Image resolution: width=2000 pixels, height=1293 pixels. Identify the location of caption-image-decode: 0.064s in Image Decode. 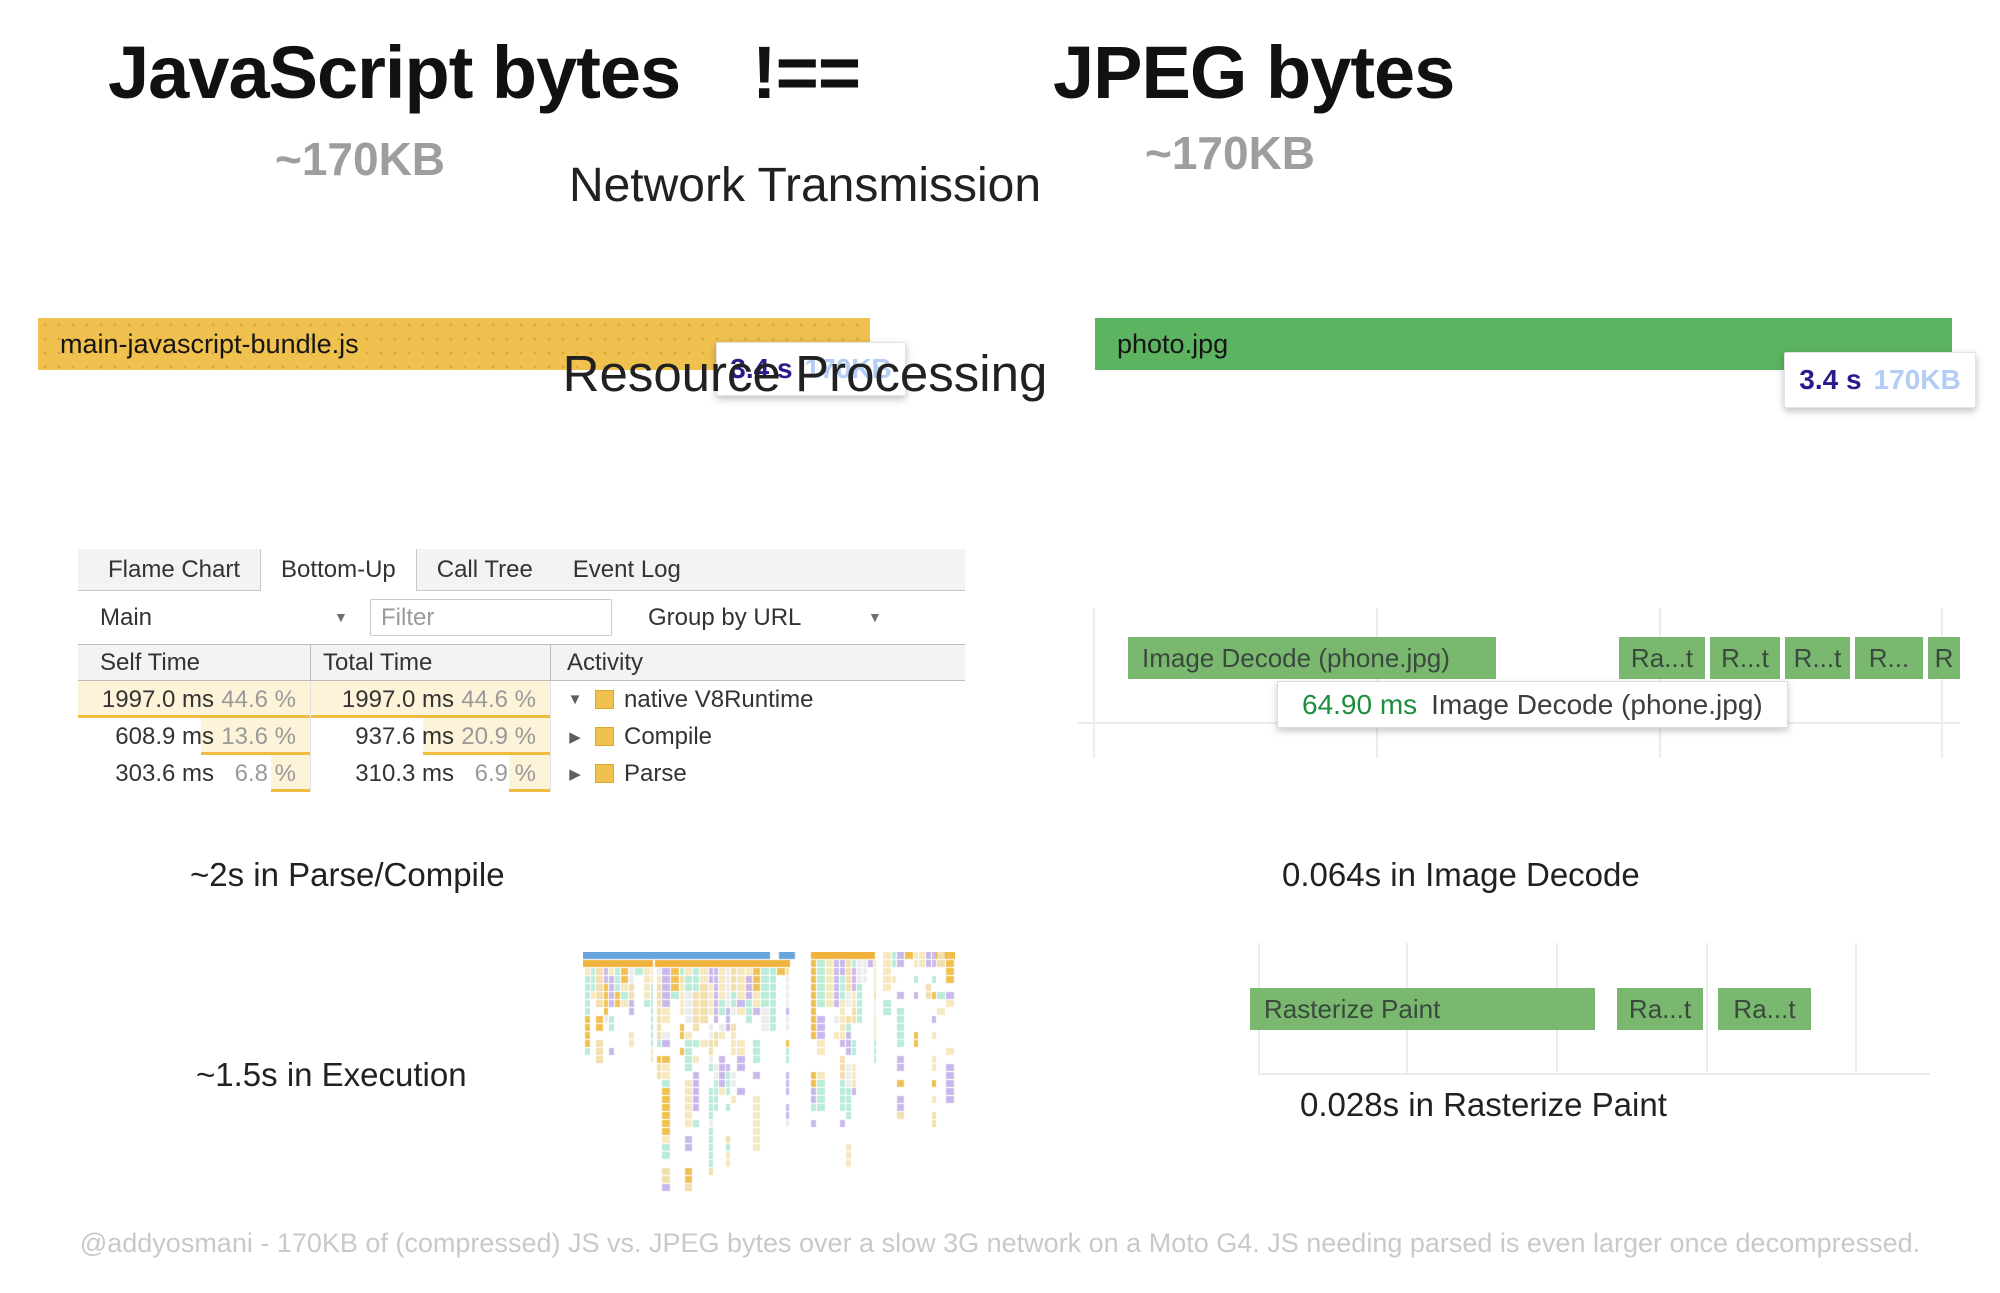
(1461, 874).